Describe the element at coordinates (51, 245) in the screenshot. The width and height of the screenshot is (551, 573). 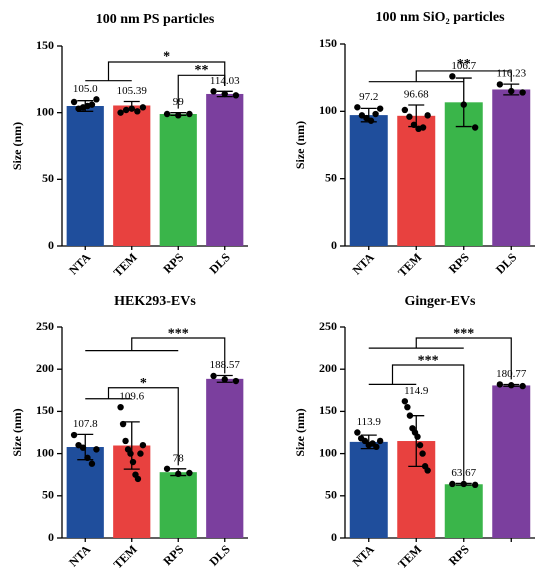
I see `y-tick-label: 0` at that location.